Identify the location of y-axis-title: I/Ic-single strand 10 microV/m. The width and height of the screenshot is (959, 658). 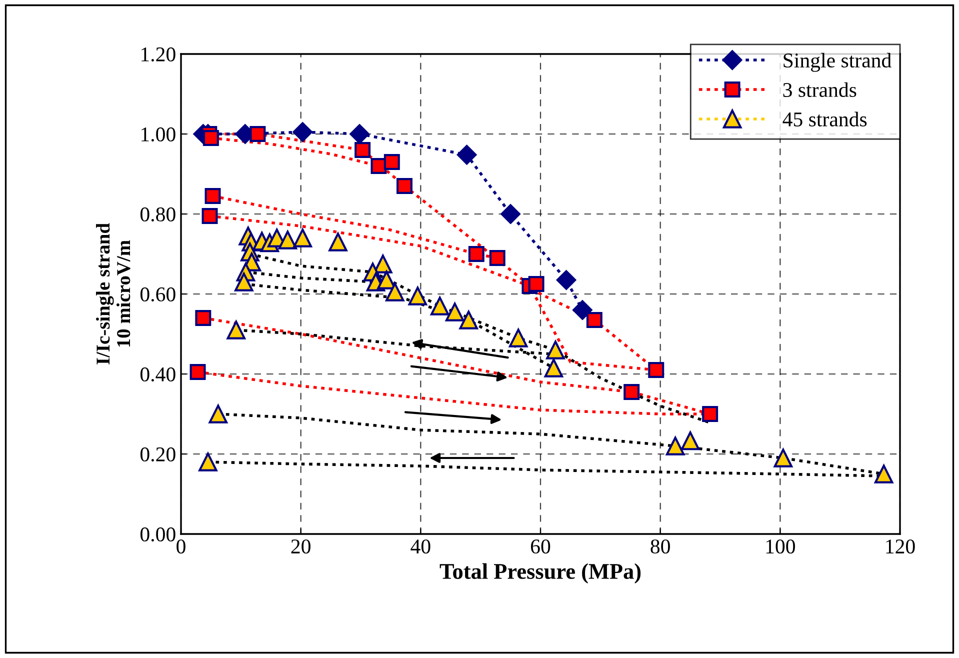
(113, 293).